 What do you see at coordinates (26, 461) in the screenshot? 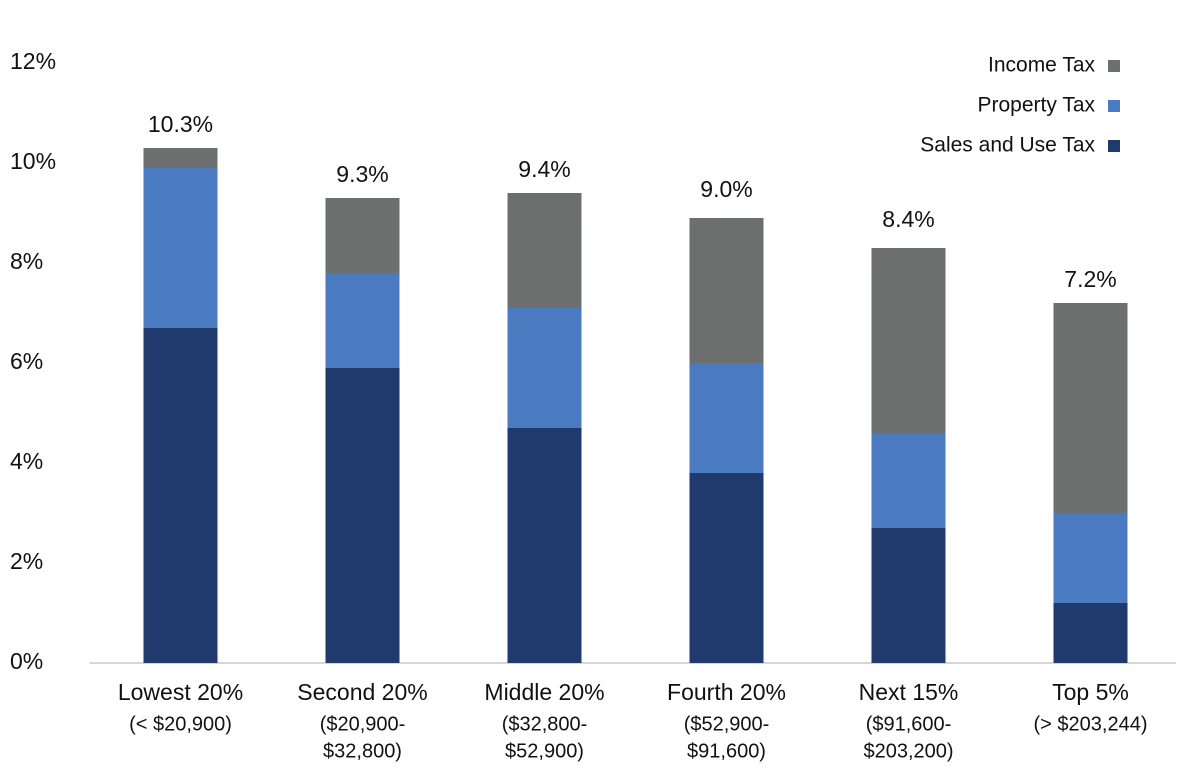
I see `y-tick-label: 4%` at bounding box center [26, 461].